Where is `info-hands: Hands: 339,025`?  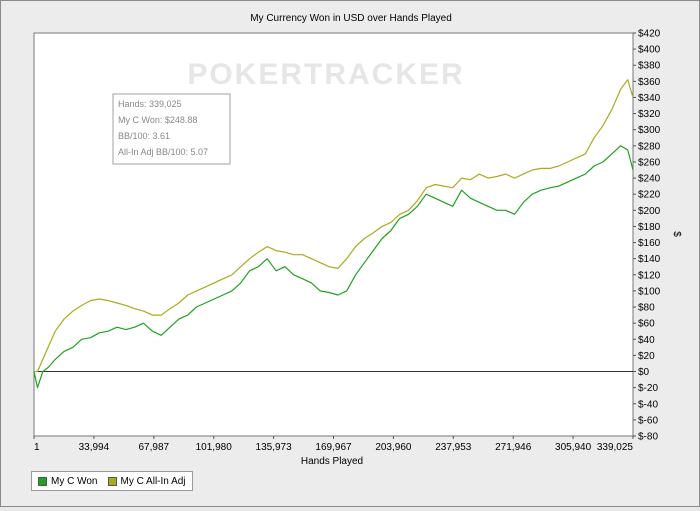
info-hands: Hands: 339,025 is located at coordinates (150, 104).